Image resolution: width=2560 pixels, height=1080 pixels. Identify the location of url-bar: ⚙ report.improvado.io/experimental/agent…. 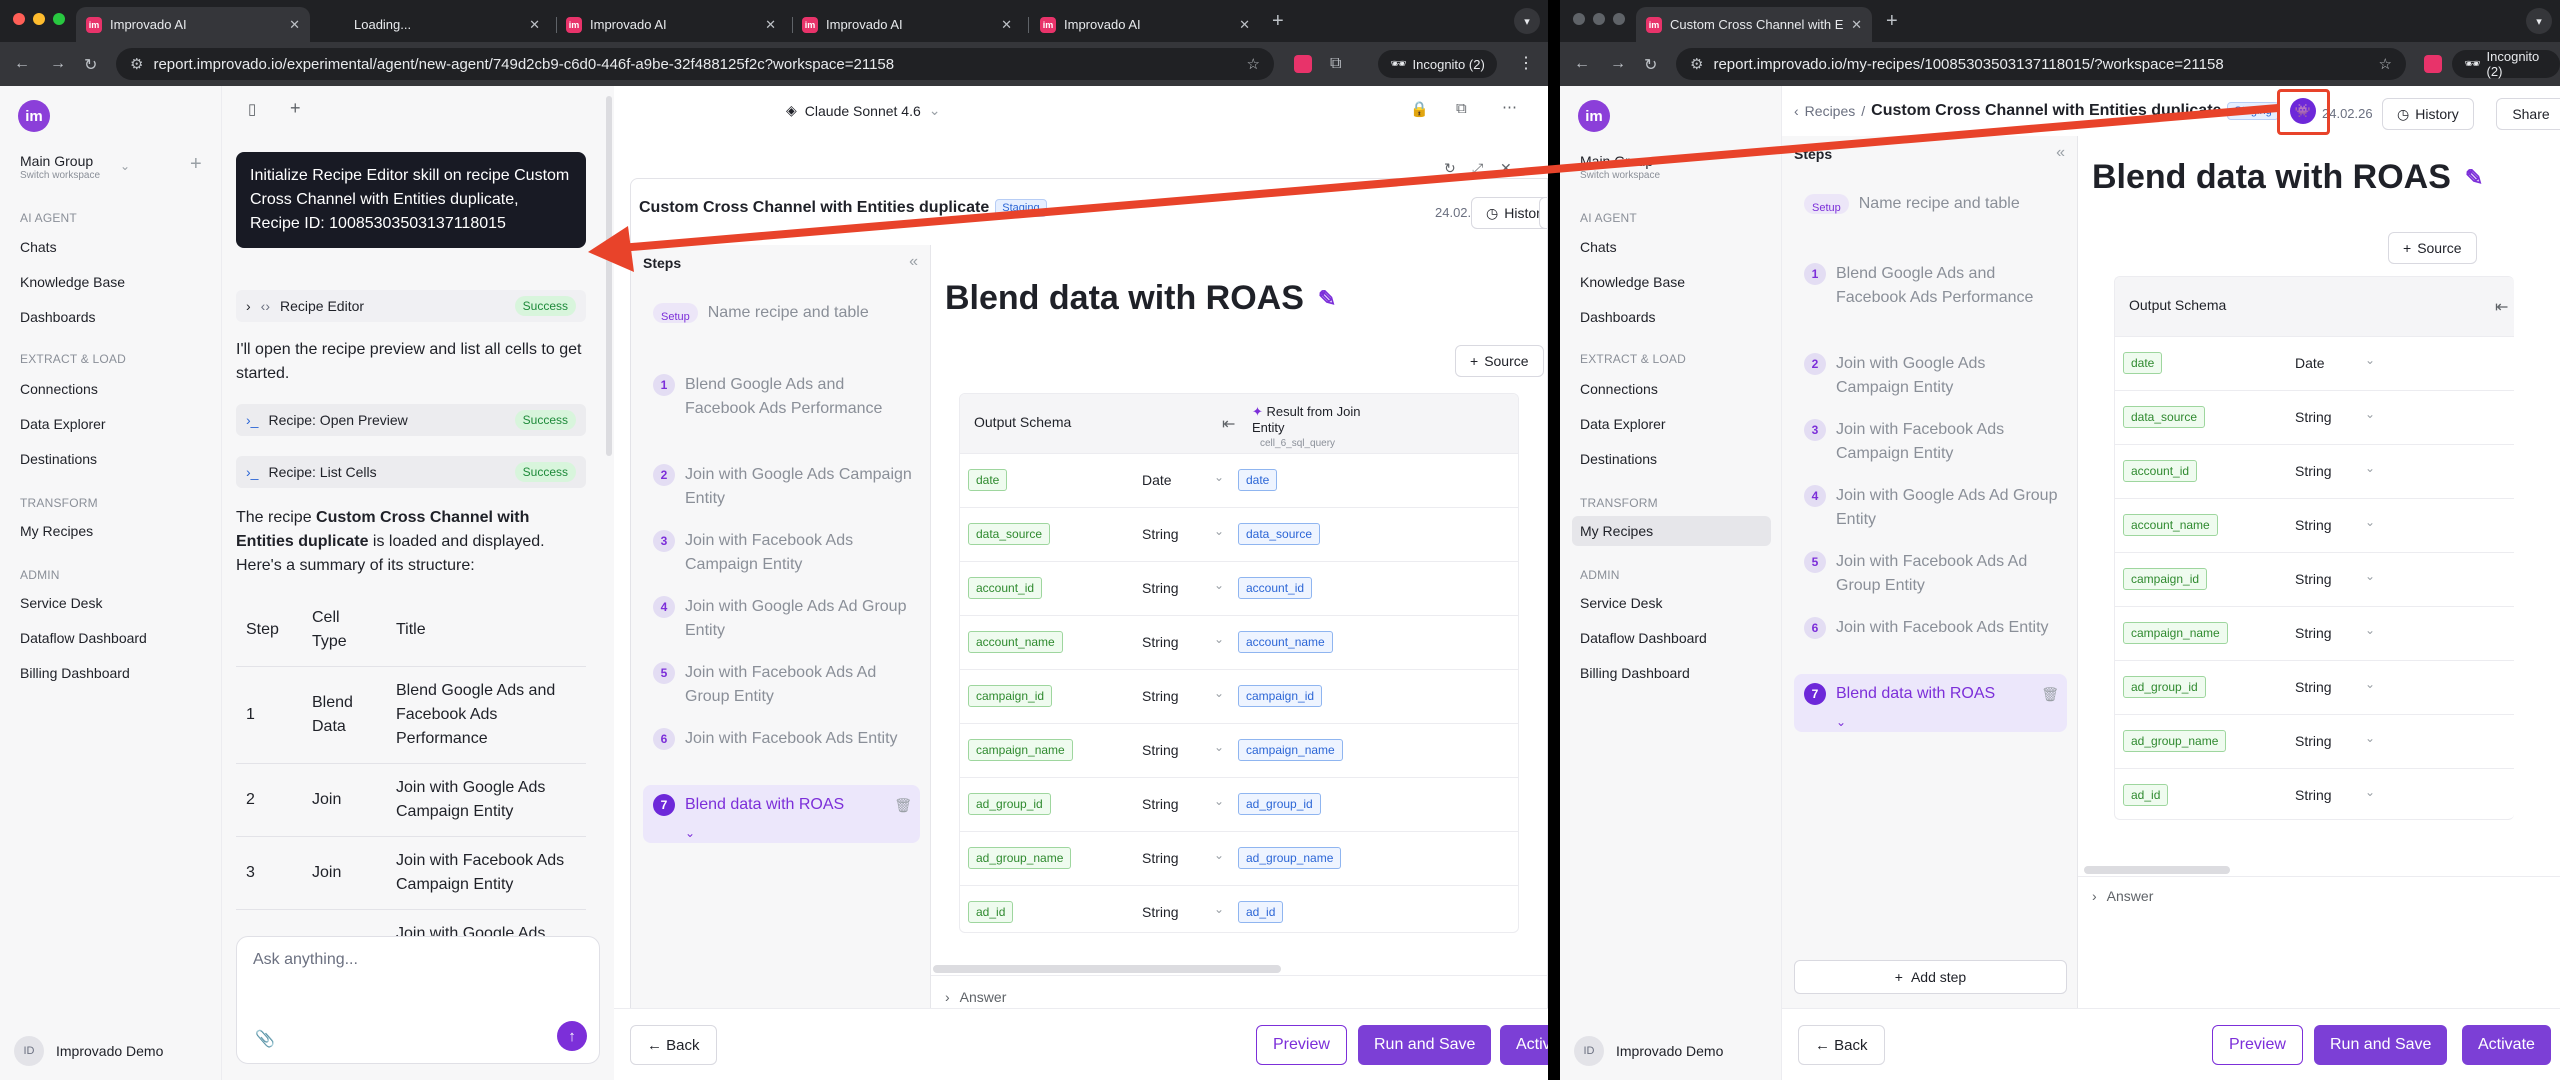
(695, 64).